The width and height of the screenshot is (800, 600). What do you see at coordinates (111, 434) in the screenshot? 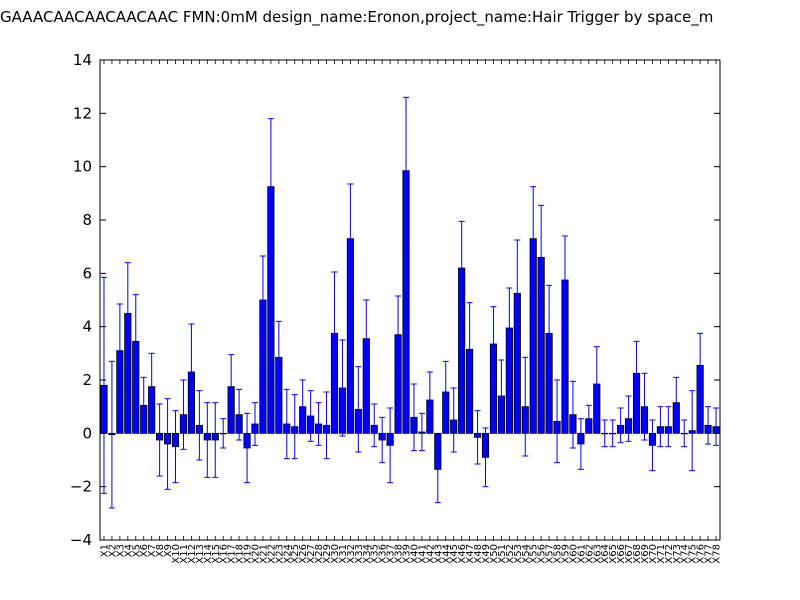
I see `error-bar-X2` at bounding box center [111, 434].